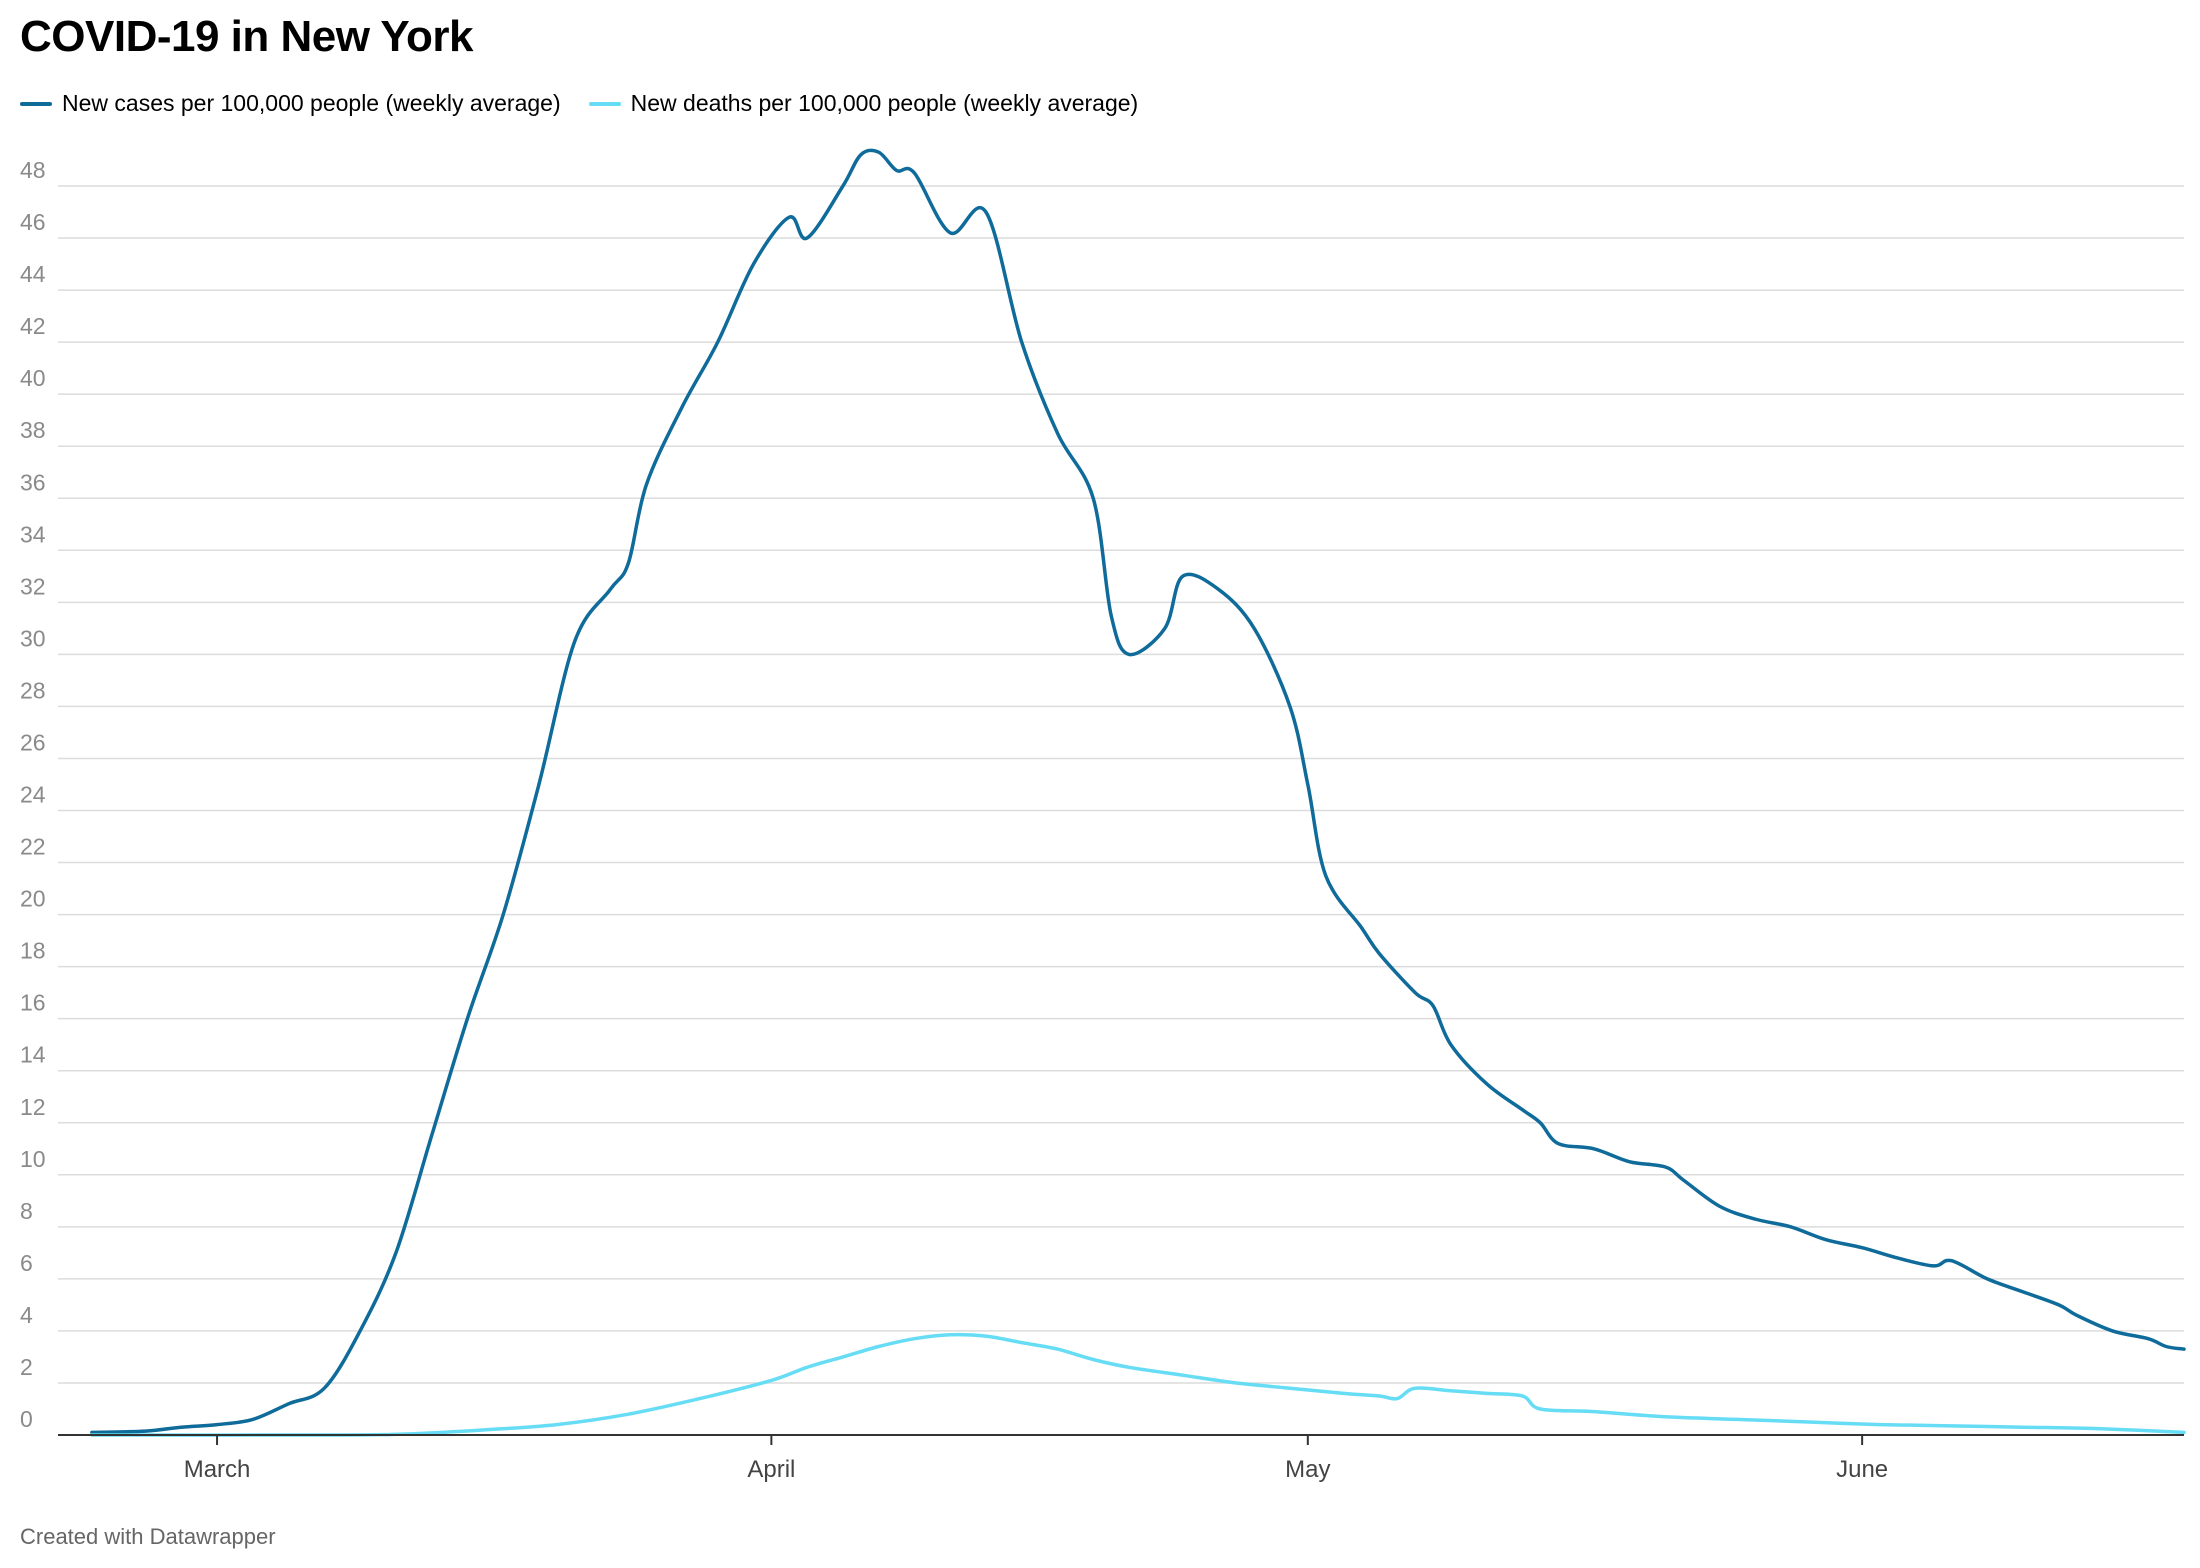 This screenshot has height=1568, width=2200. I want to click on y-tick-label-48: 48, so click(33, 170).